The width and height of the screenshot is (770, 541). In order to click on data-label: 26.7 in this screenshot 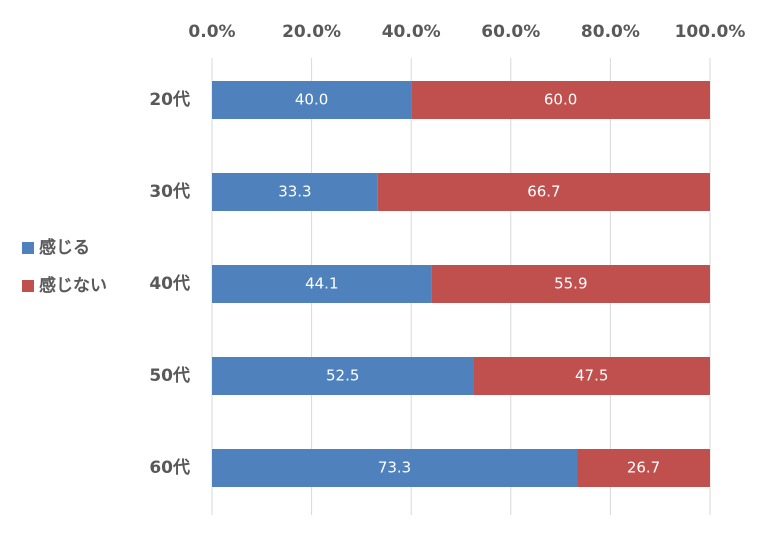, I will do `click(643, 468)`.